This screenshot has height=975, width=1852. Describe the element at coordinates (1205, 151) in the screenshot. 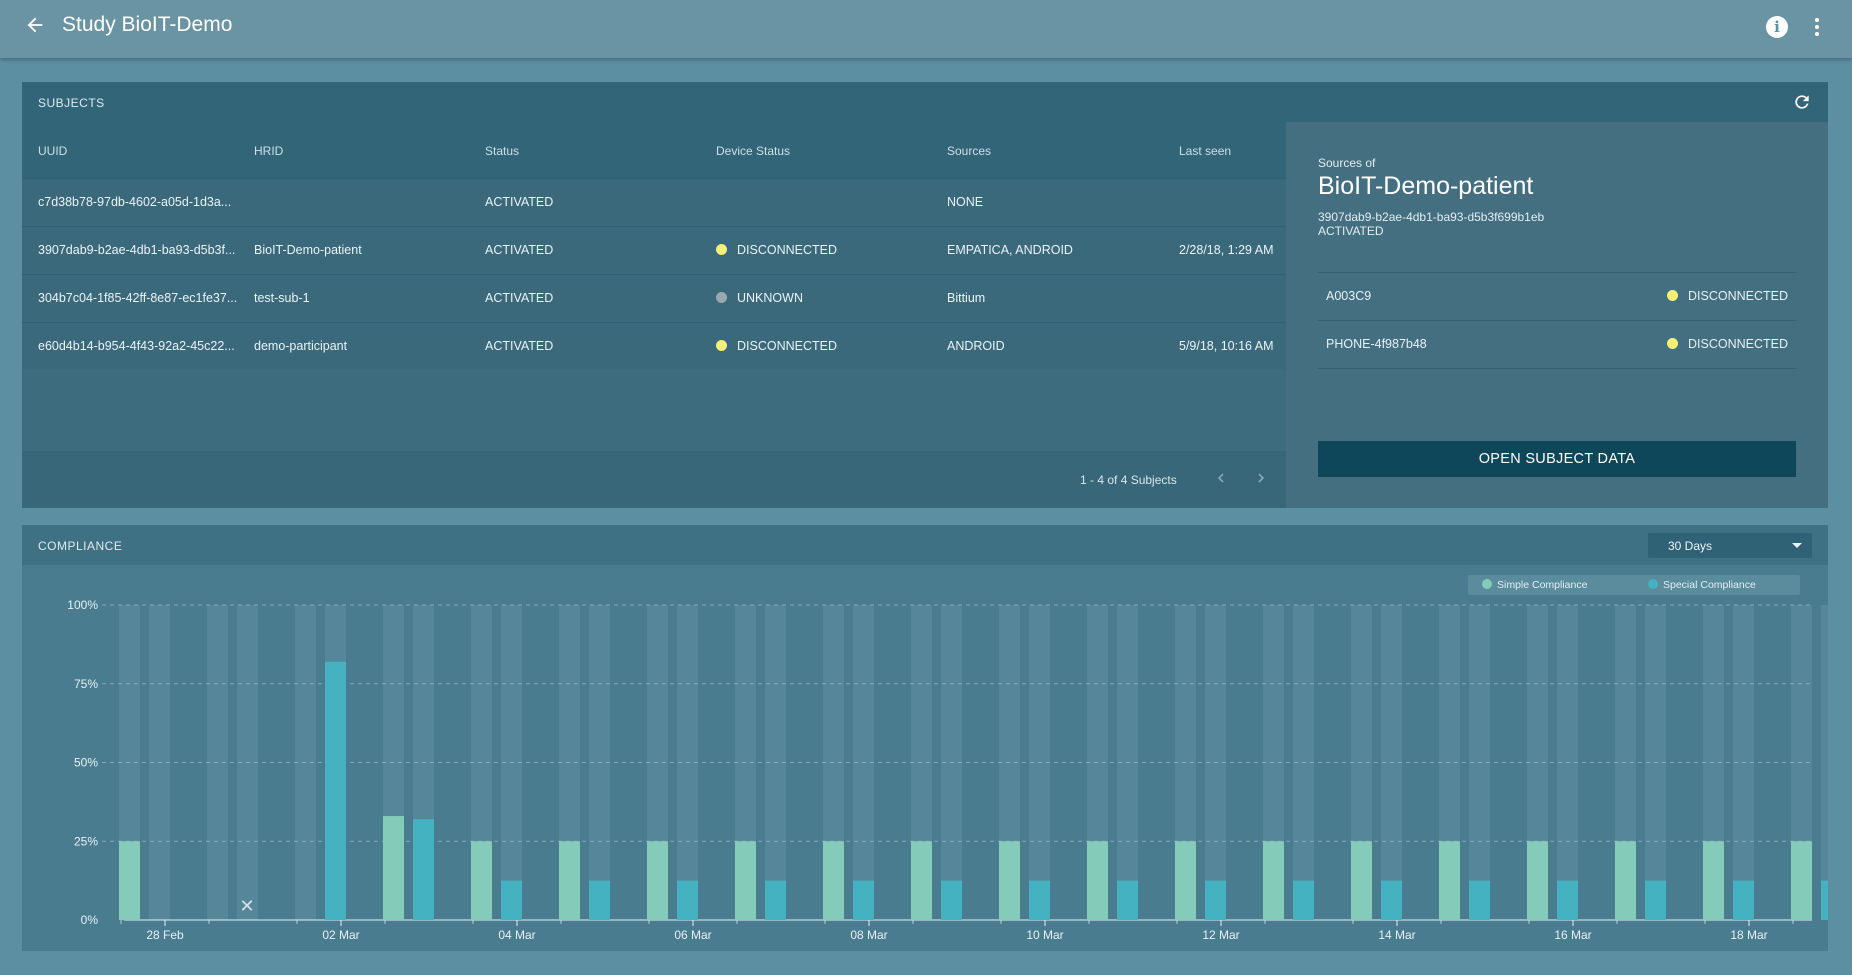

I see `column-header-last-seen: Last seen` at that location.